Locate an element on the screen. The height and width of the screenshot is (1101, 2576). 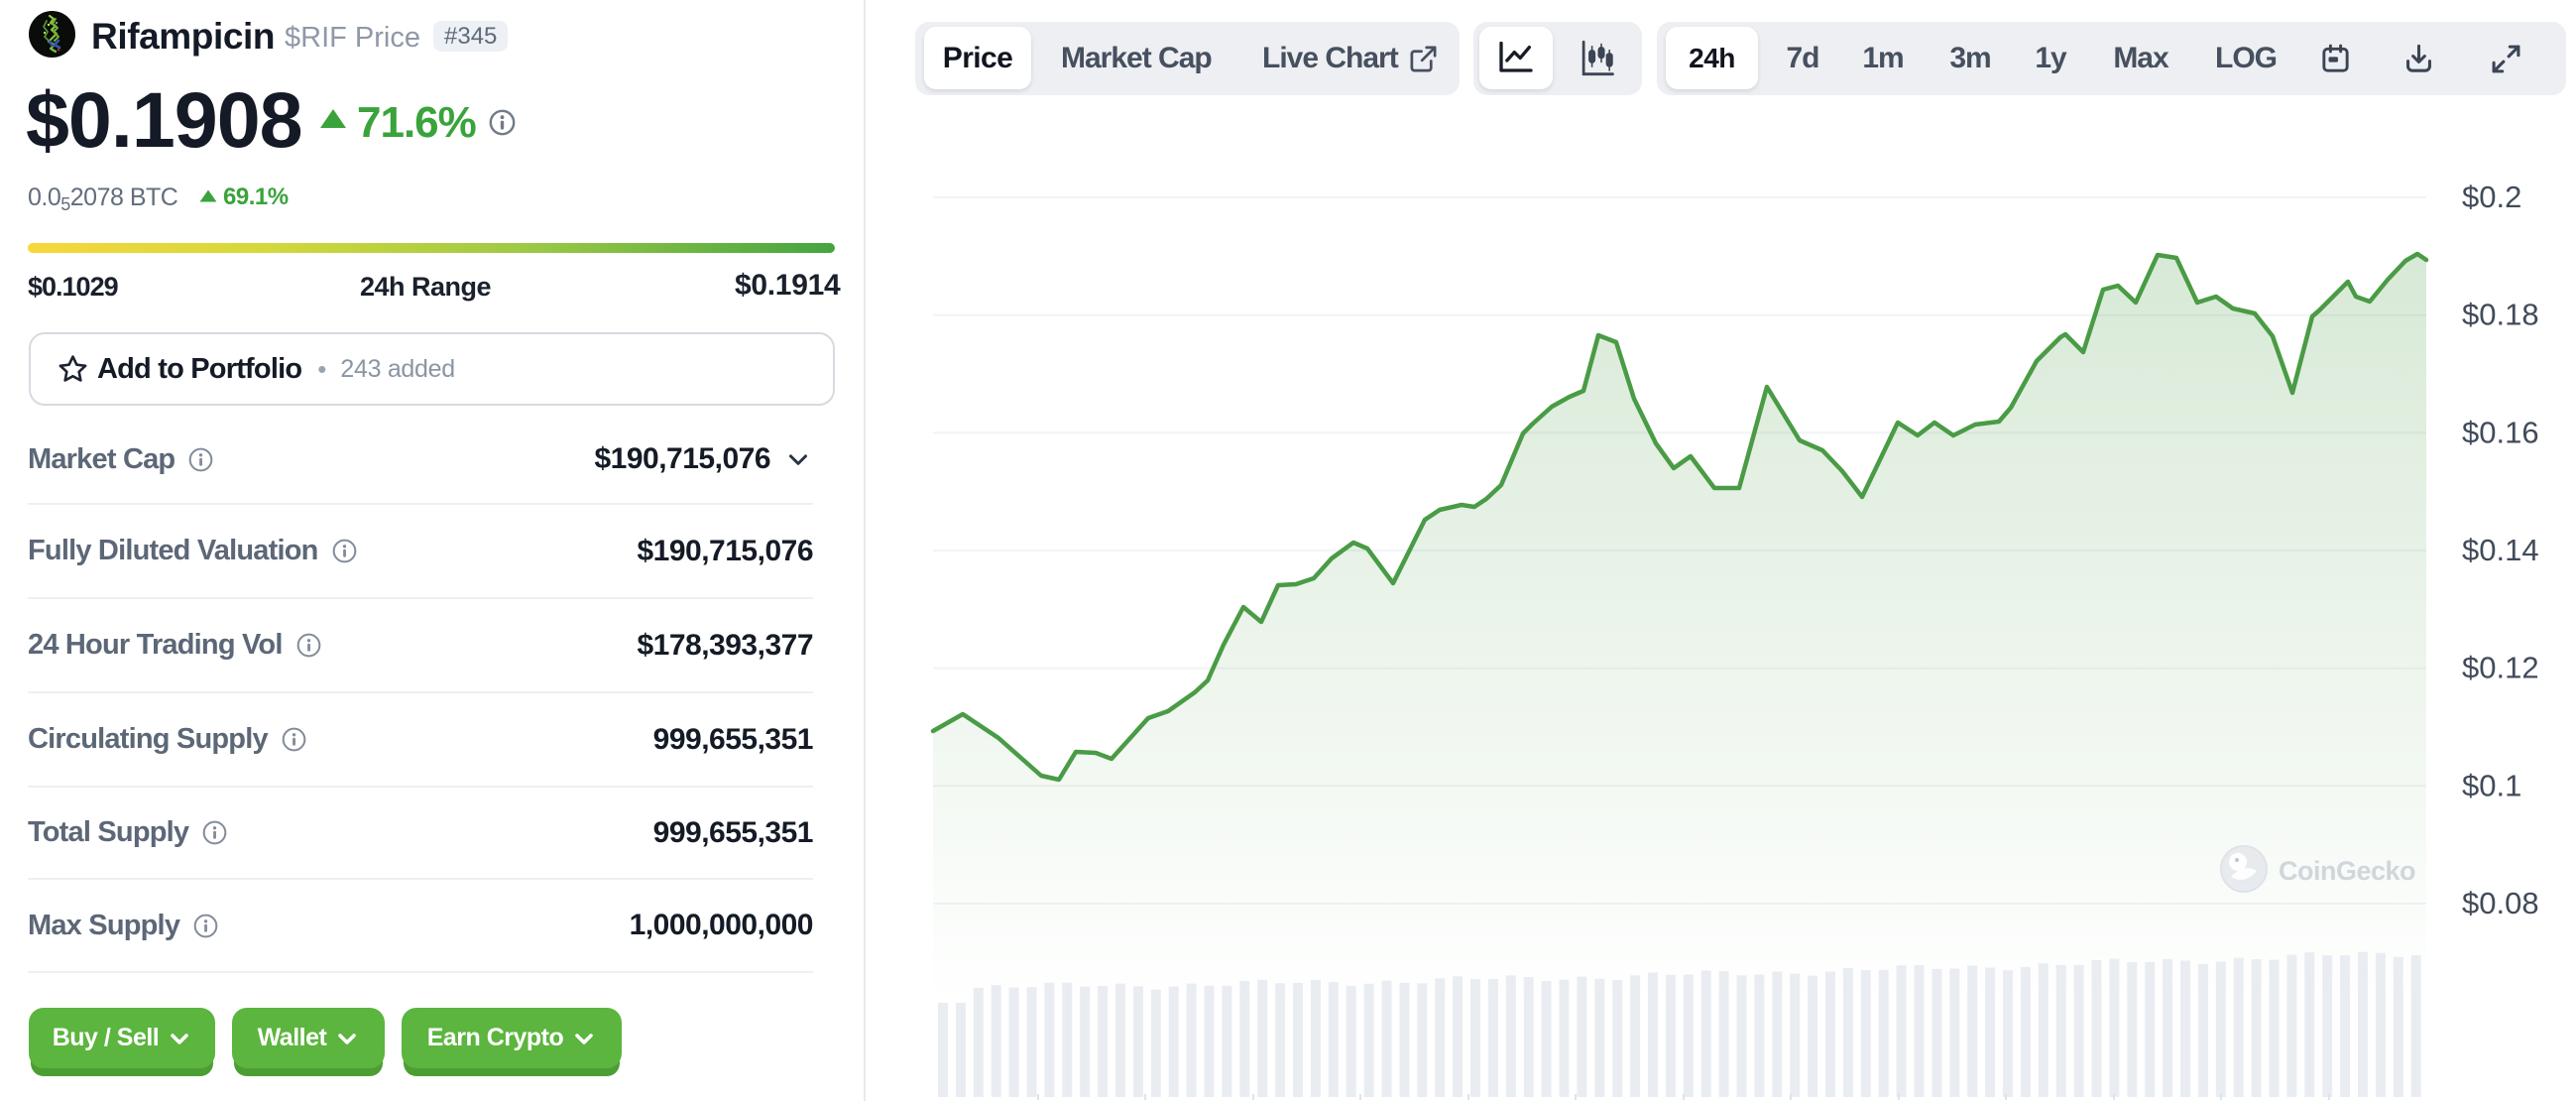
svg-text: $0.2 is located at coordinates (2492, 197).